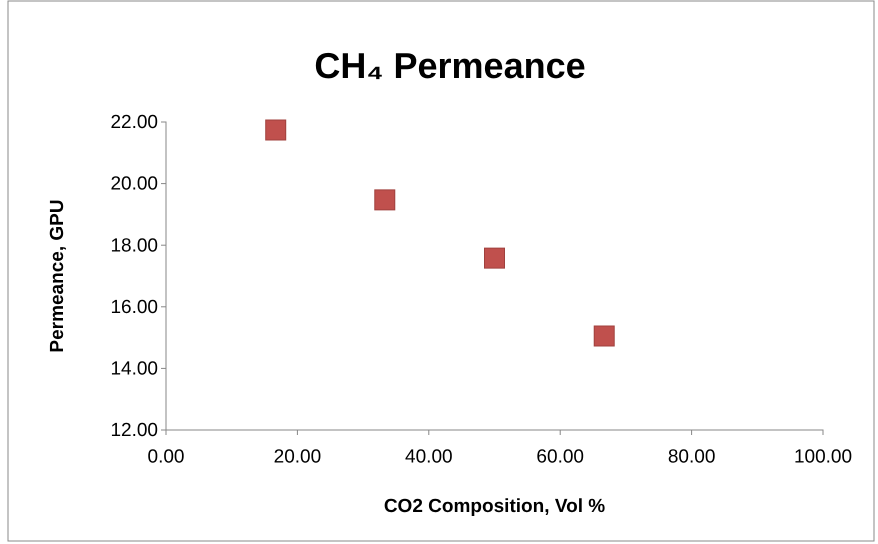 This screenshot has height=544, width=878. Describe the element at coordinates (429, 457) in the screenshot. I see `x-tick-label: 40.00` at that location.